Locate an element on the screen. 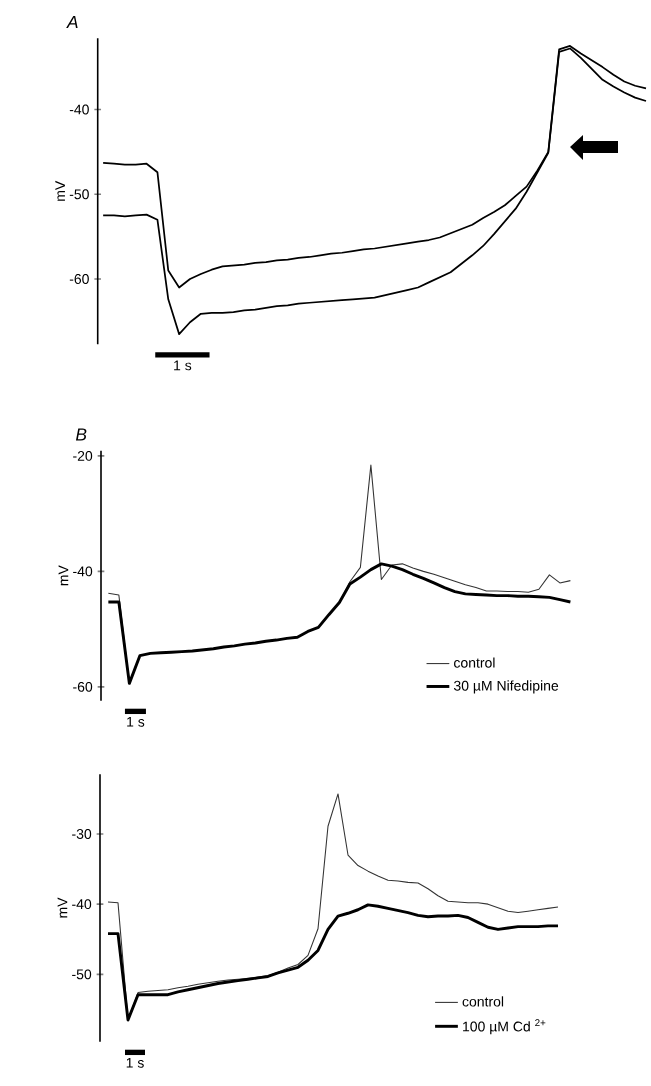  chart-title: A is located at coordinates (72, 22).